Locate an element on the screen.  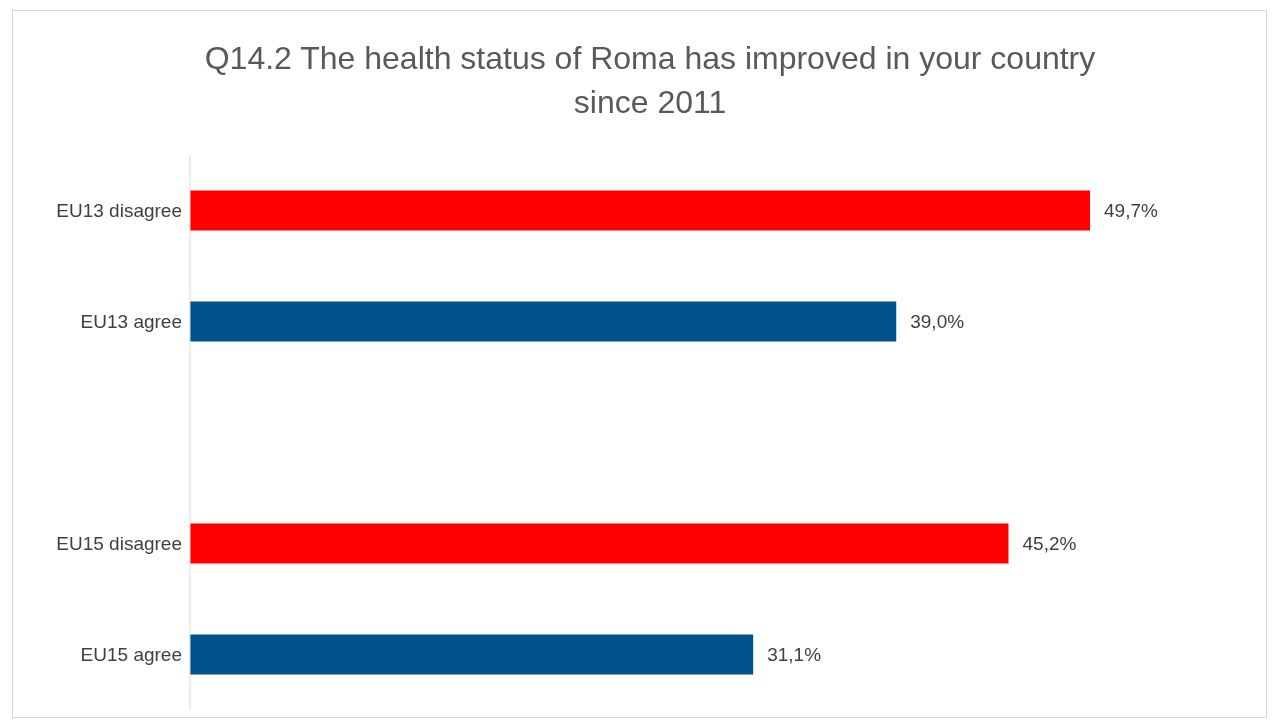
data-label: 31,1% is located at coordinates (794, 655).